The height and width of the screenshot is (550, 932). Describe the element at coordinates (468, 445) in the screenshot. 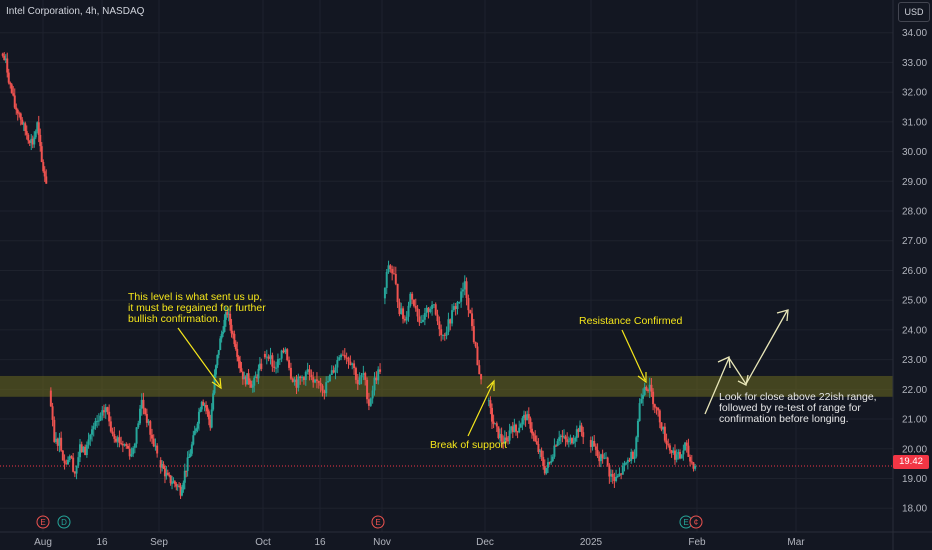

I see `annotation-break-of-support: Break of support` at that location.